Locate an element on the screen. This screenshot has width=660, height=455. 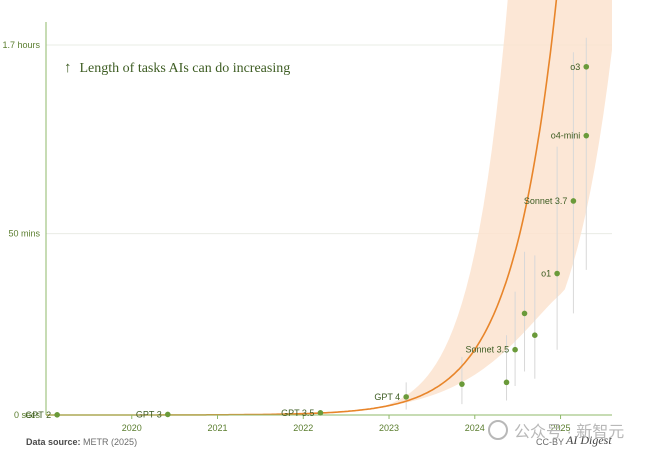
y-tick-label: 0 secs is located at coordinates (27, 415).